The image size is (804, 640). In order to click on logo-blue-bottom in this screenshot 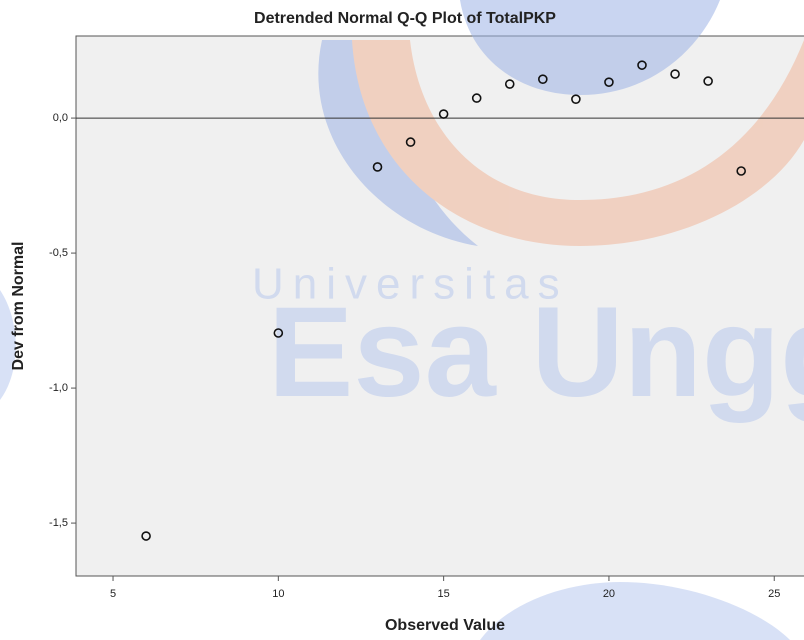, I will do `click(635, 611)`.